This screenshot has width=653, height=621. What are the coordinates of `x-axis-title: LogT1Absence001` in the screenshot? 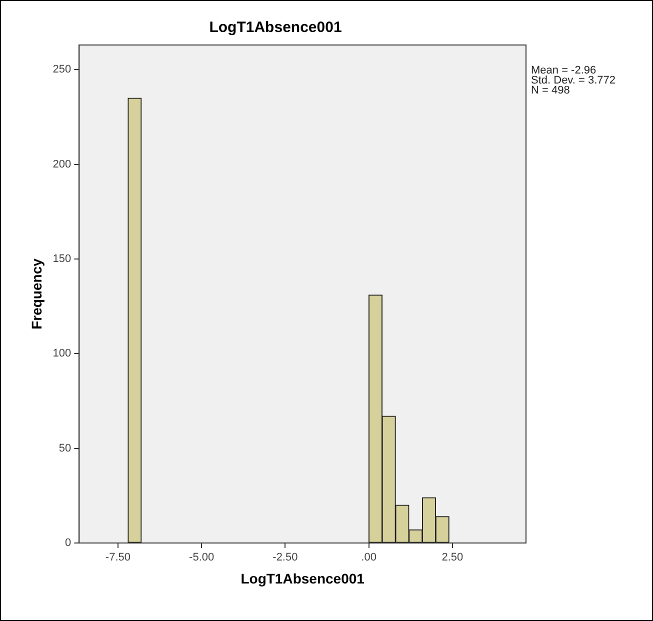 It's located at (302, 578).